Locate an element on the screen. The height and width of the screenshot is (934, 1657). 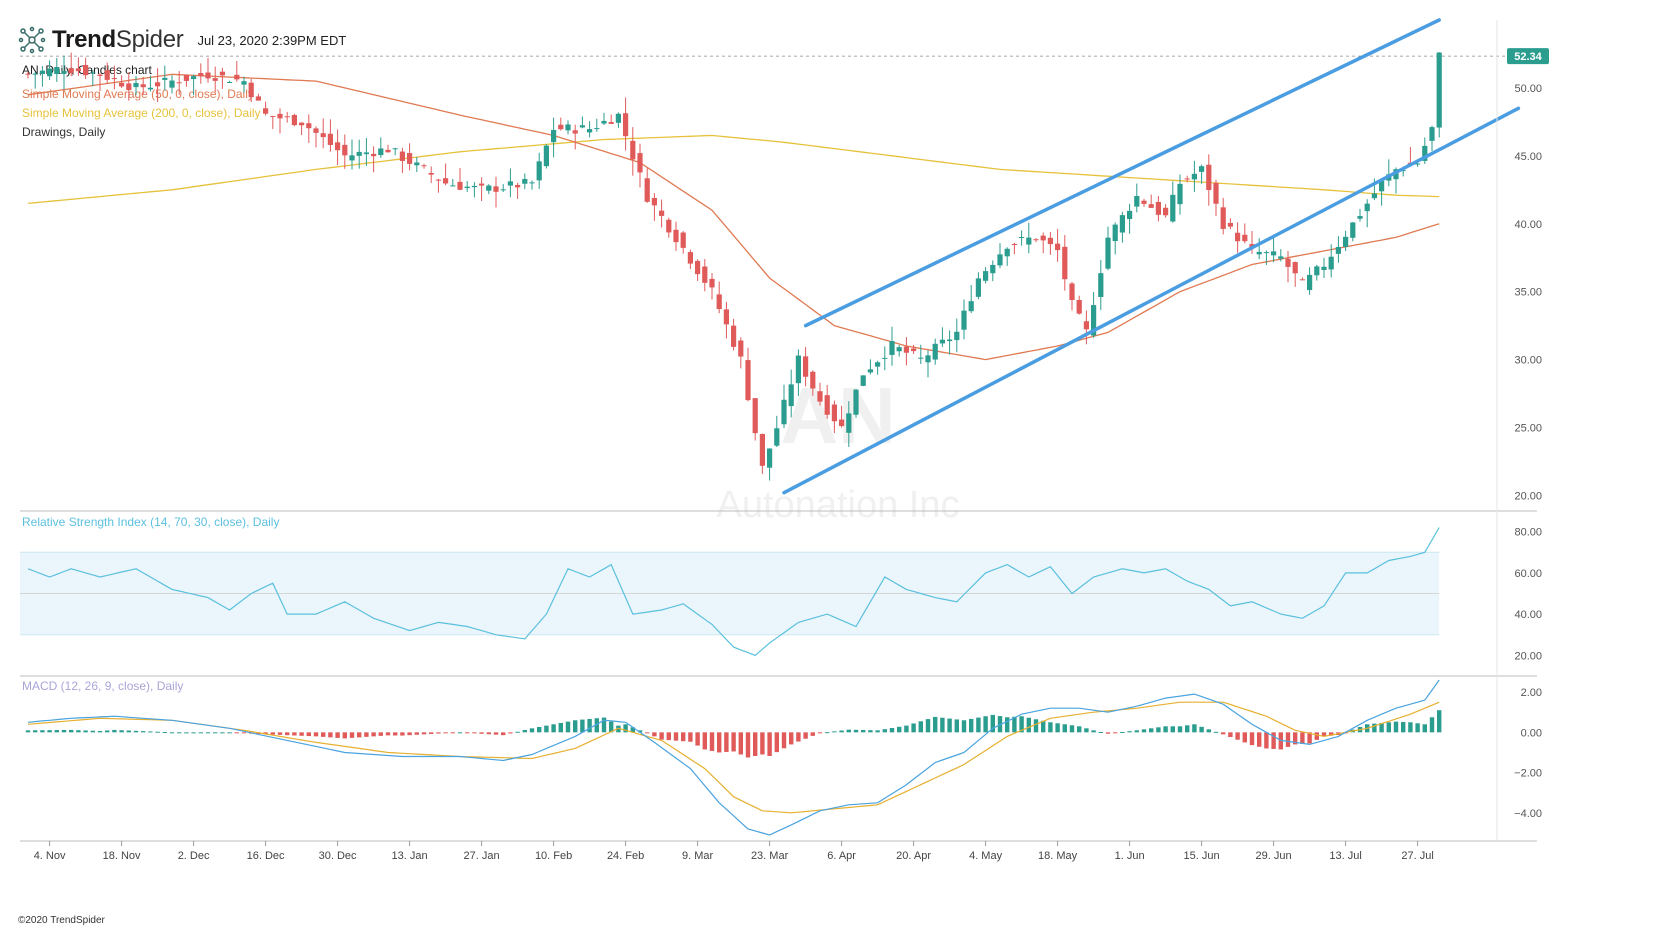
macd-y-tick: −4.00 is located at coordinates (1528, 814).